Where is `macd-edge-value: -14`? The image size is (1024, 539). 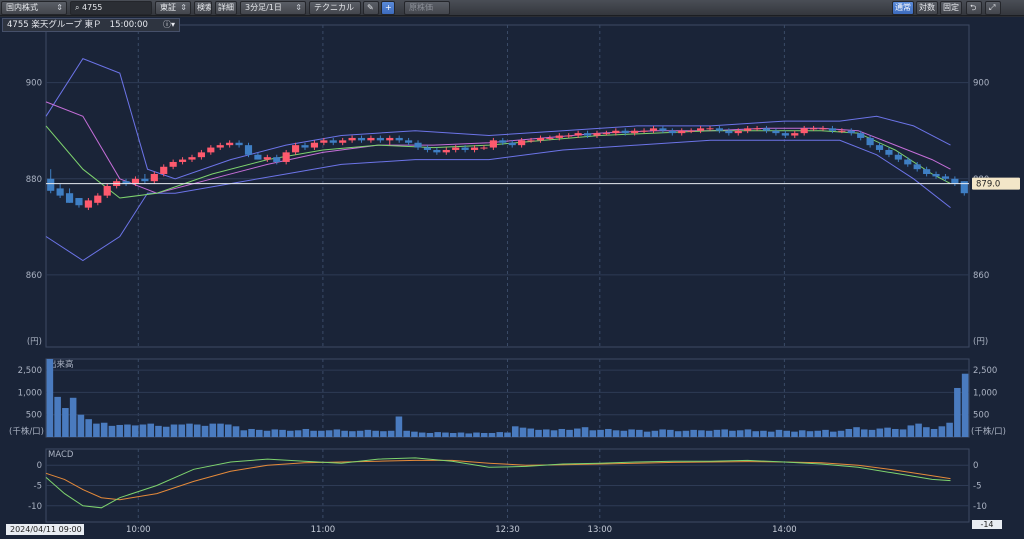
macd-edge-value: -14 is located at coordinates (986, 524).